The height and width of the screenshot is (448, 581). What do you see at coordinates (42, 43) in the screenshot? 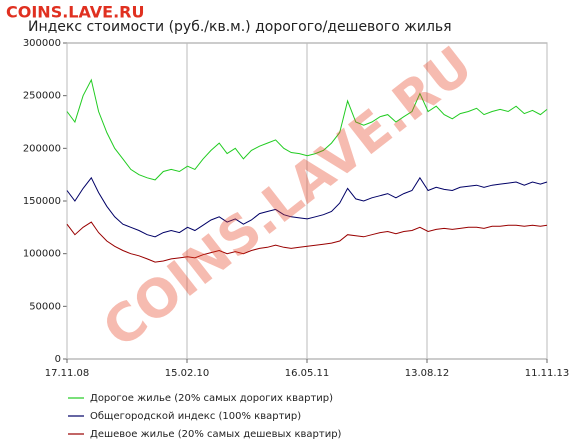
I see `y-tick-label: 300000` at bounding box center [42, 43].